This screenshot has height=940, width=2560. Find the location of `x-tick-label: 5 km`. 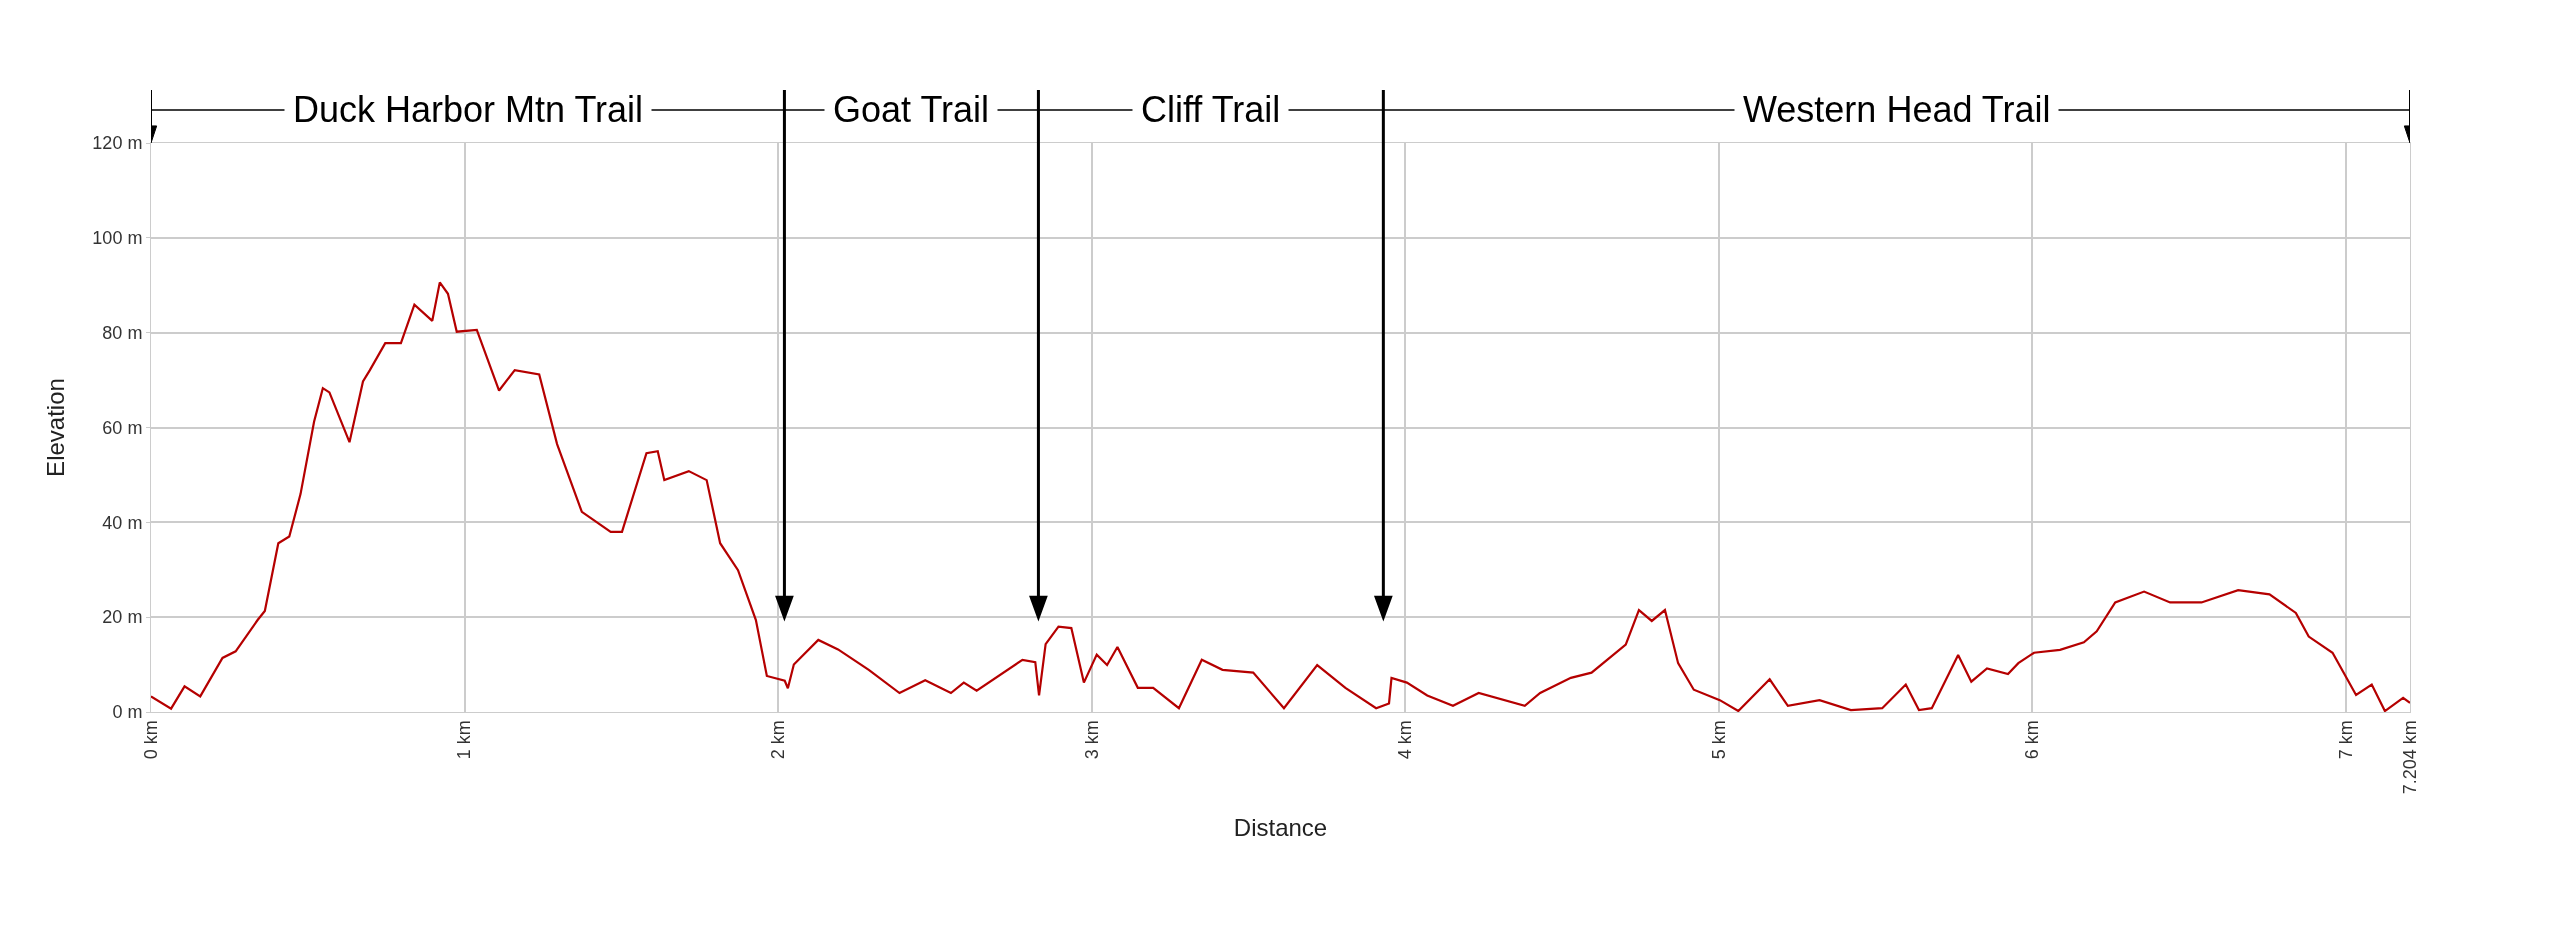

x-tick-label: 5 km is located at coordinates (1718, 740).